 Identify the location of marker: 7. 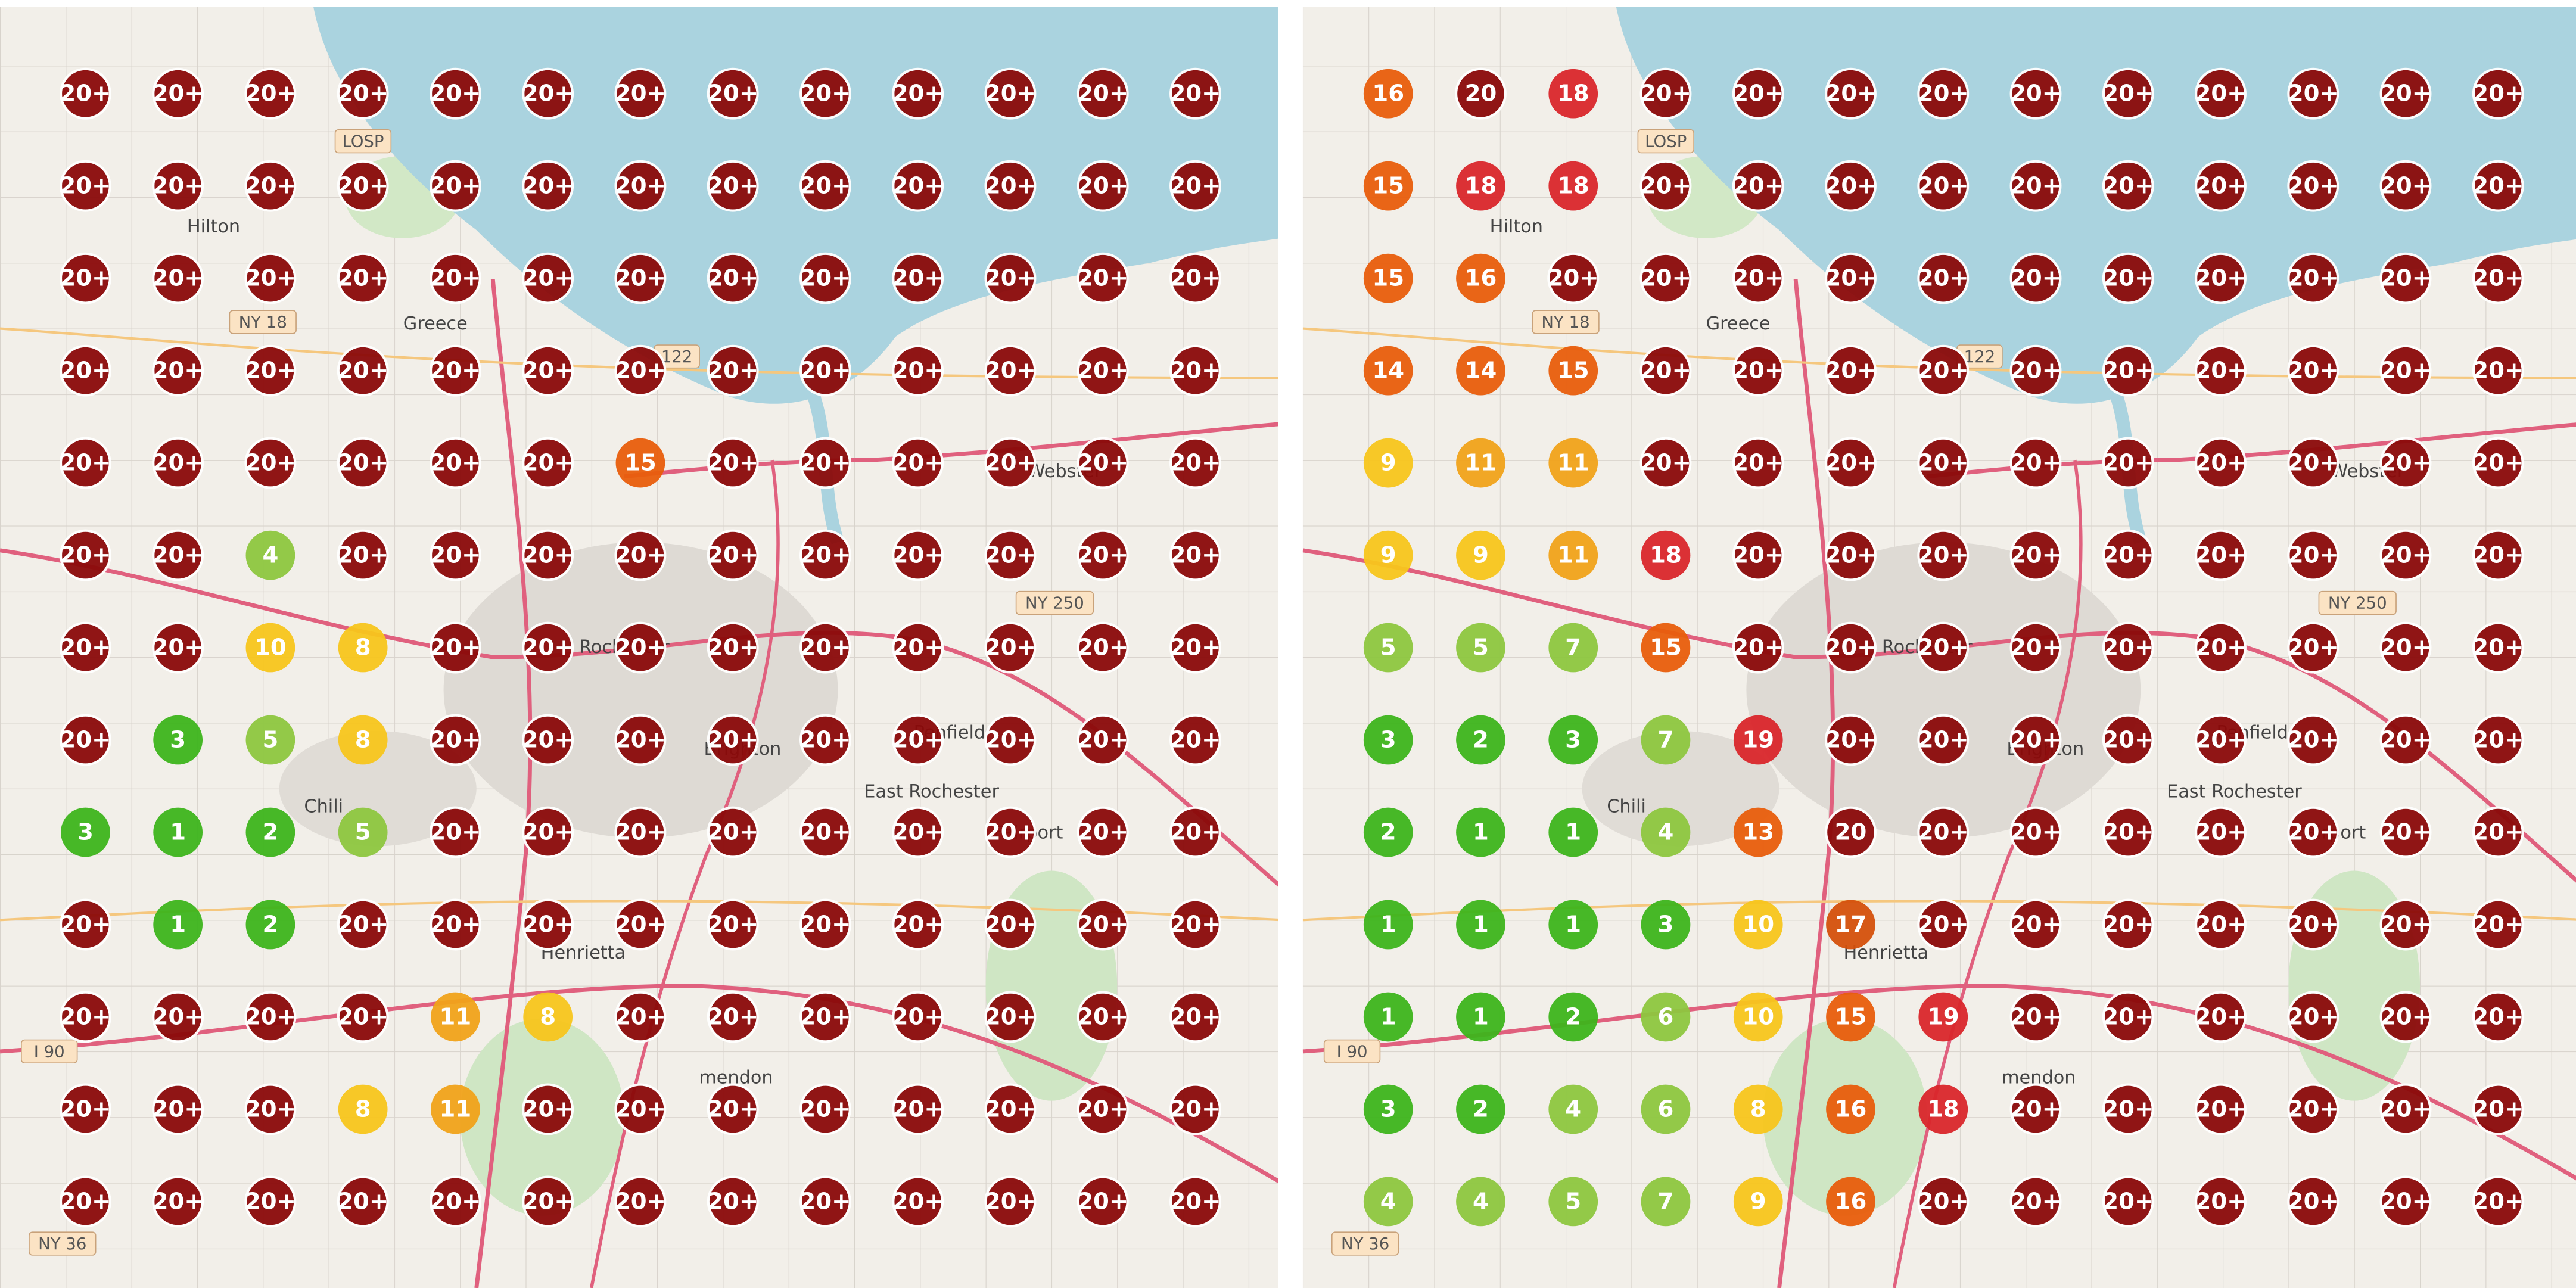
(1666, 740).